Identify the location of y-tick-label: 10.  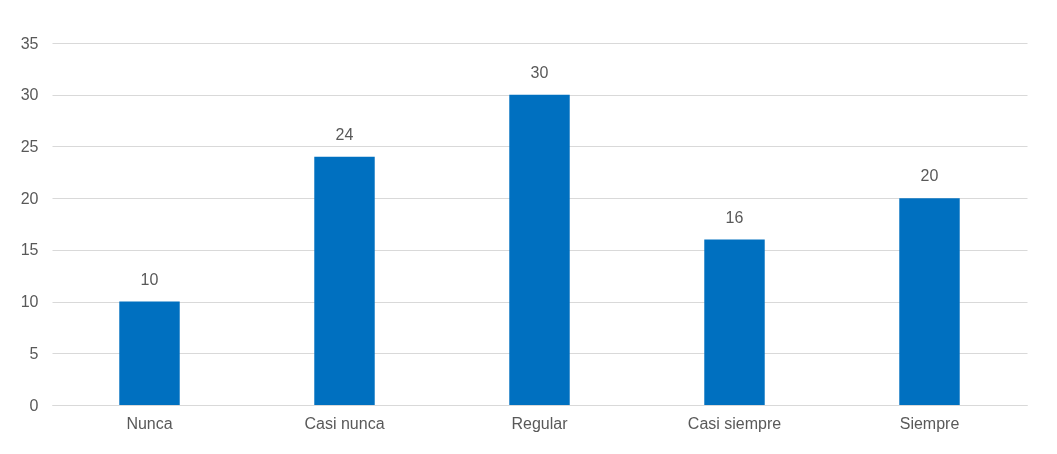
(29, 302).